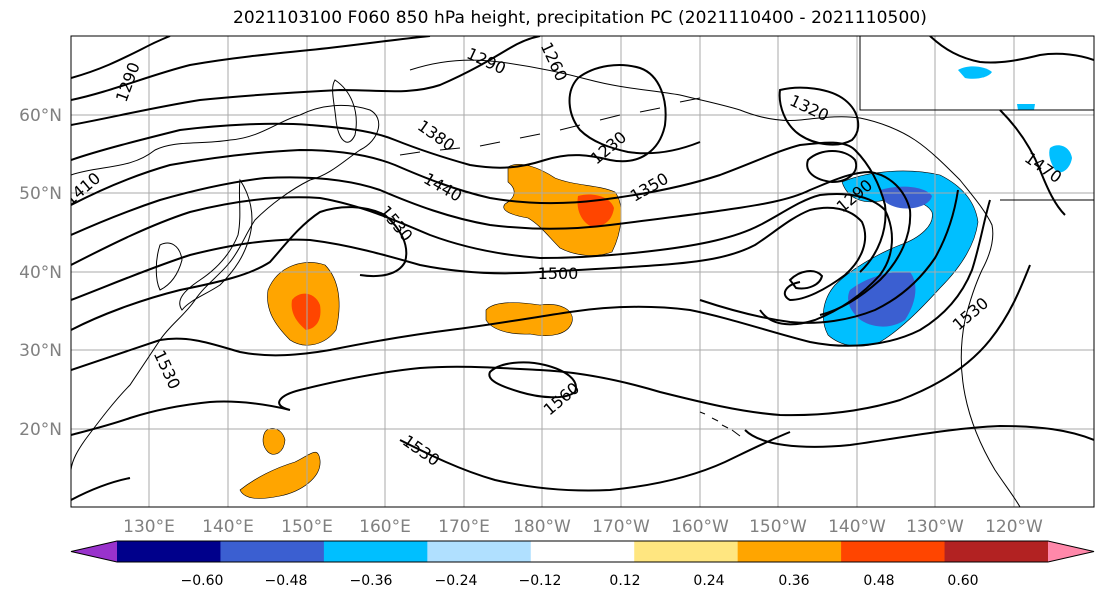 This screenshot has width=1105, height=601. I want to click on lon-label: 150°E, so click(307, 527).